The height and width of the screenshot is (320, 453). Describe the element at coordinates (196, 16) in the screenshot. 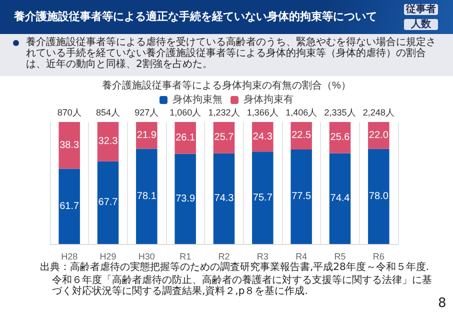

I see `text: 養介護施設従事者等による適正な手続を経ていない身体的拘束等について` at that location.